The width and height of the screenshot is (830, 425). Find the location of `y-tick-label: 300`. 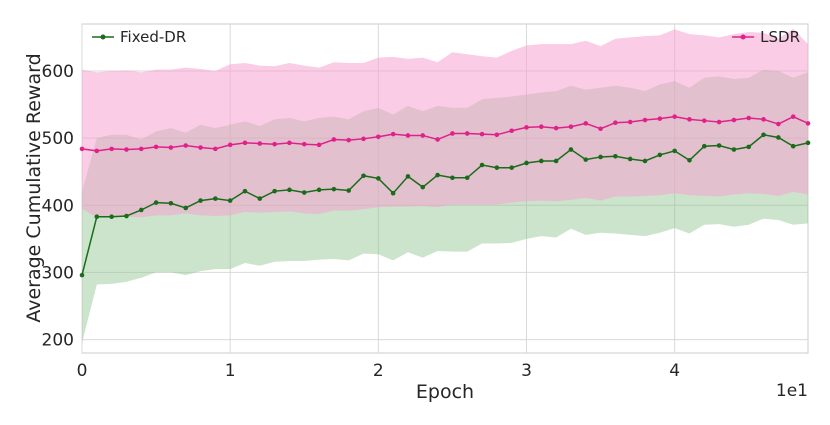

y-tick-label: 300 is located at coordinates (58, 273).